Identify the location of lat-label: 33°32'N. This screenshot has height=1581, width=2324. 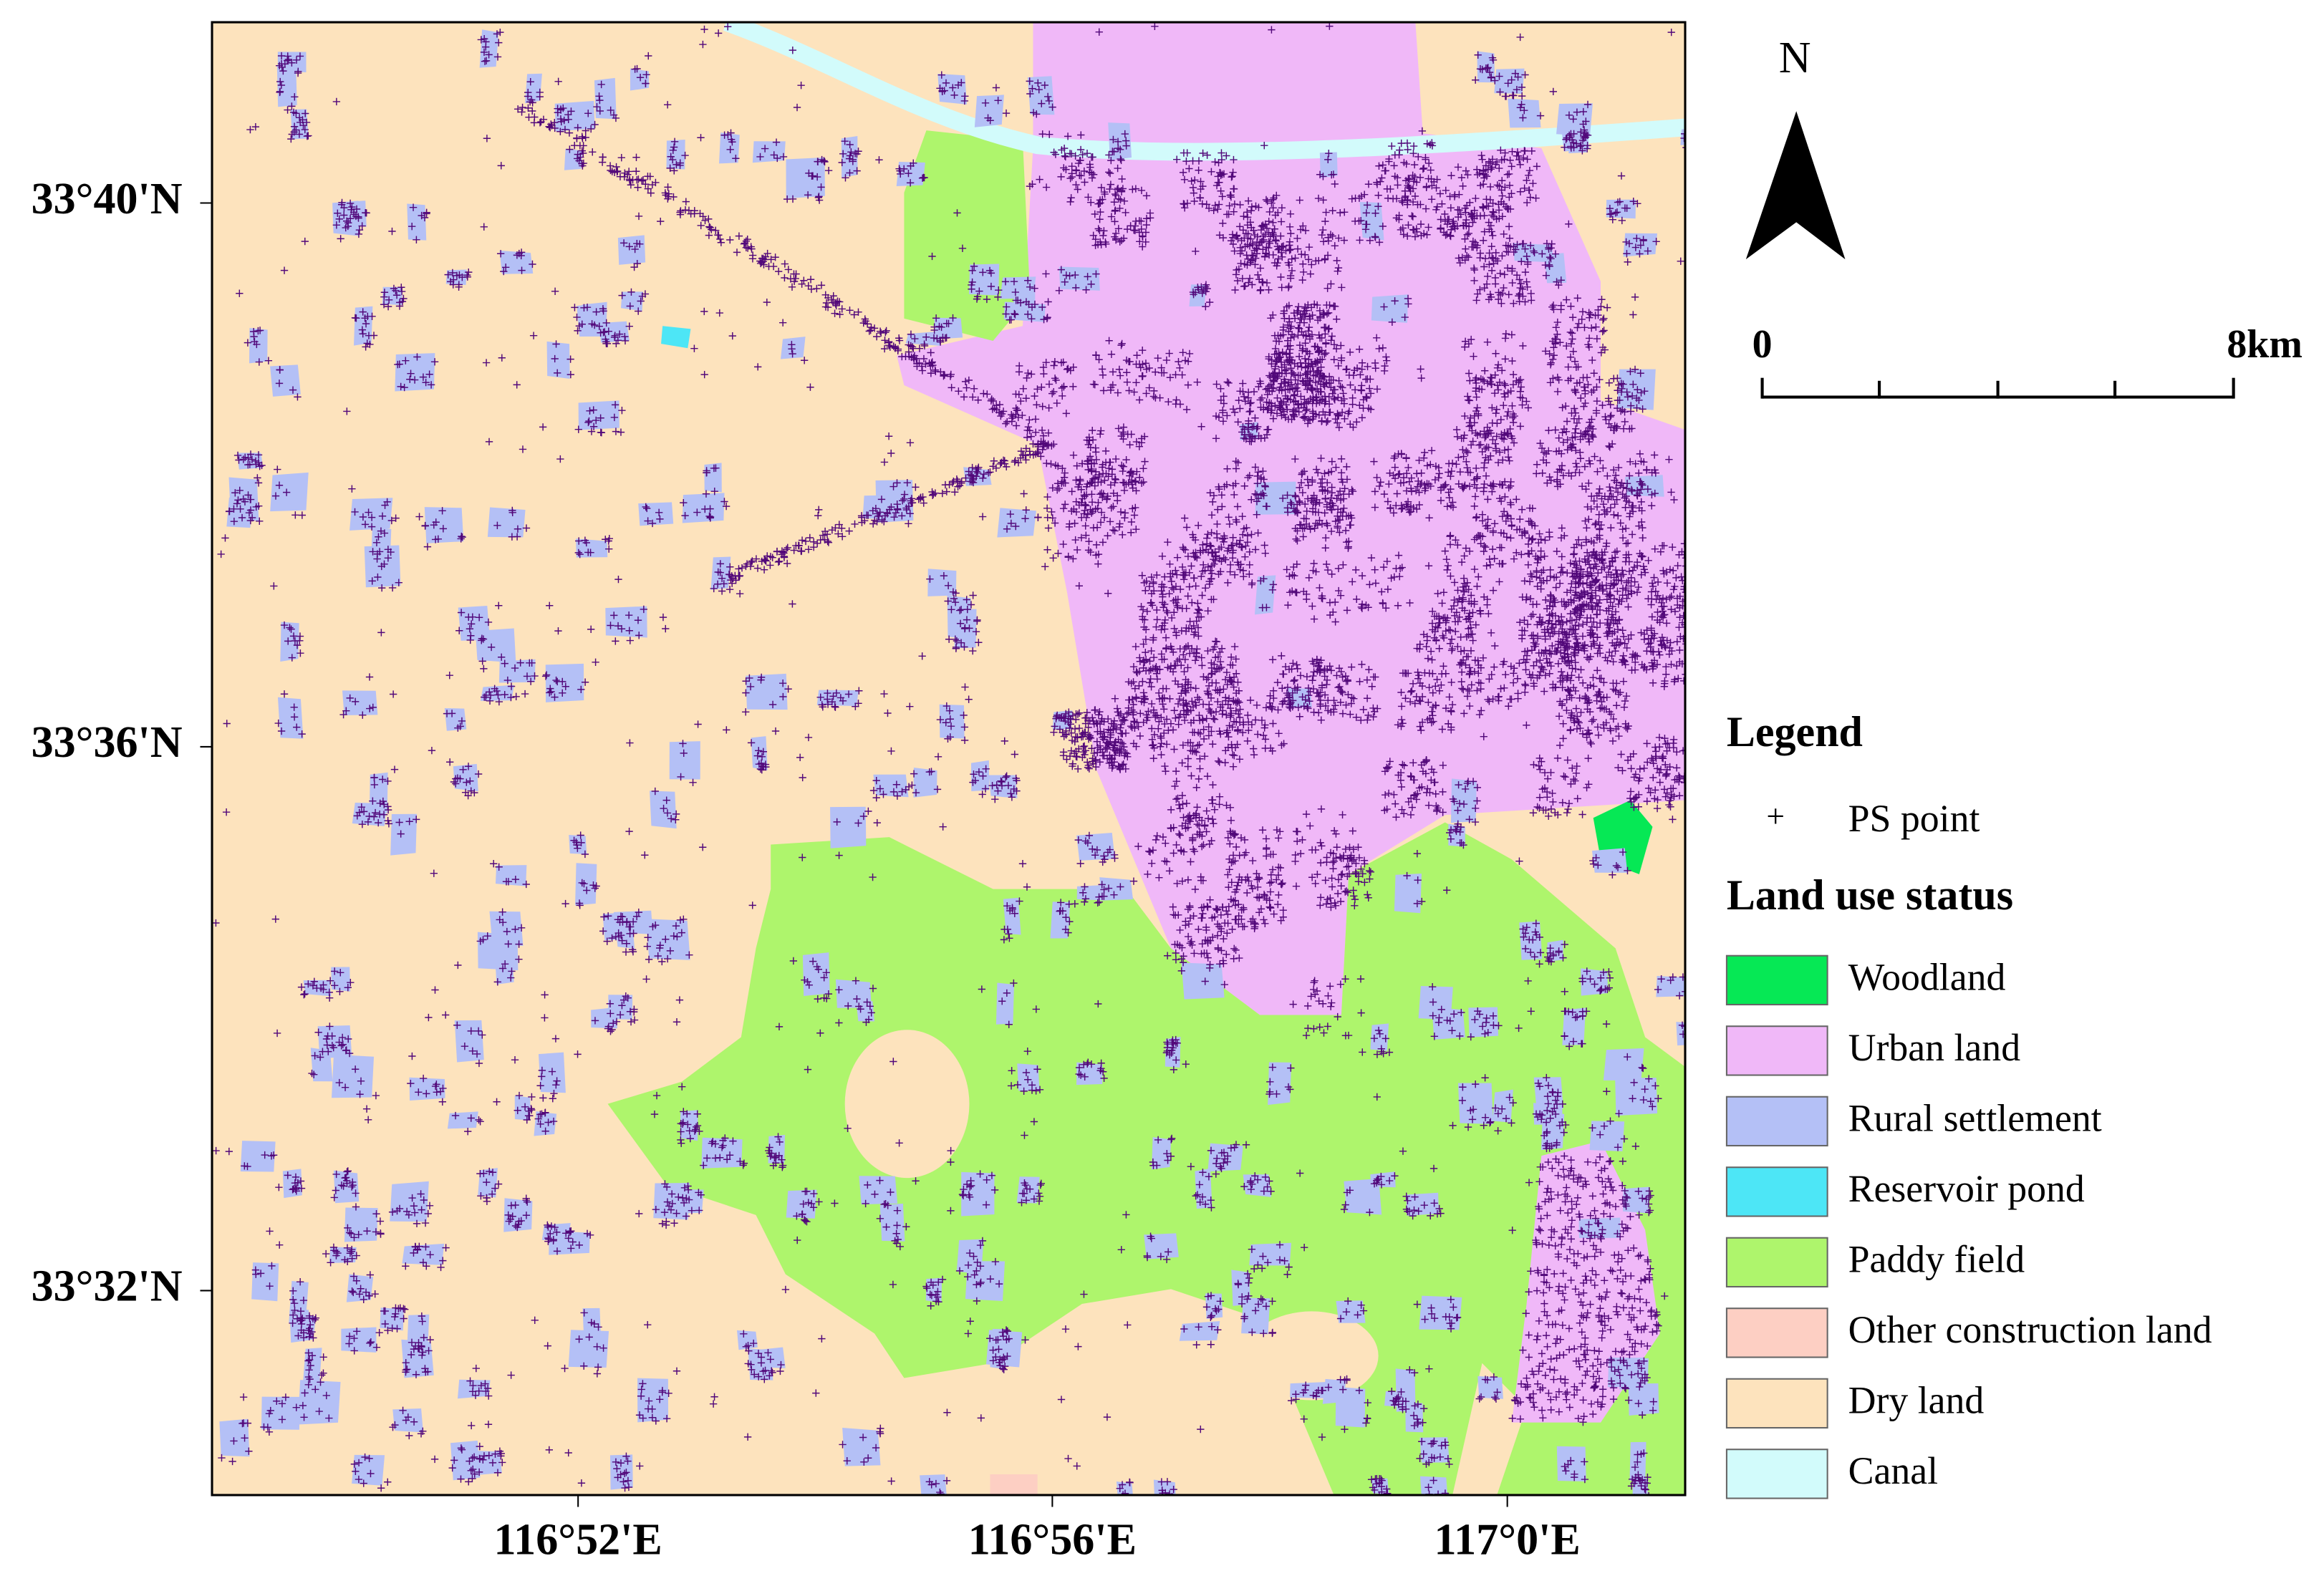
(107, 1286).